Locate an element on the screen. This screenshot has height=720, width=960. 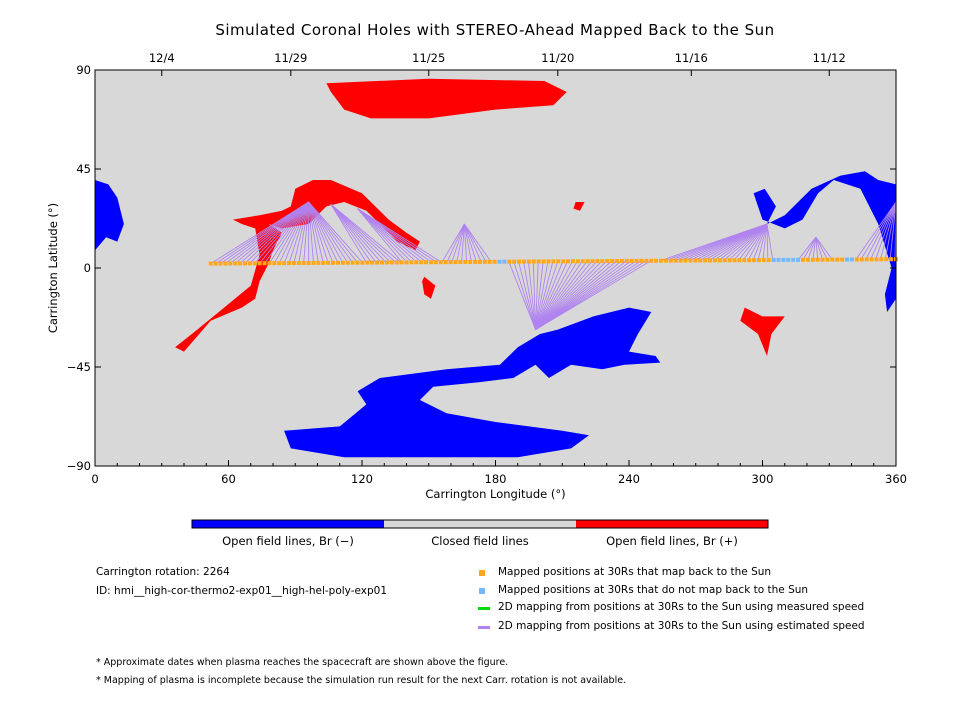
colorbar-label-closed: Closed field lines is located at coordinates (480, 541).